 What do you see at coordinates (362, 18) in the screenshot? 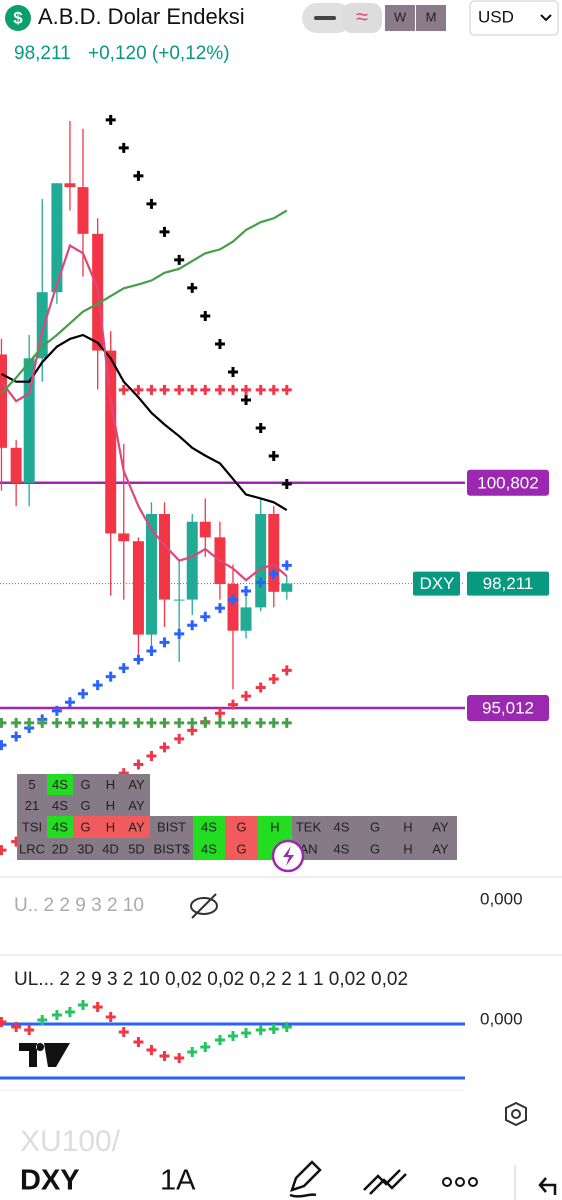
I see `pill` at bounding box center [362, 18].